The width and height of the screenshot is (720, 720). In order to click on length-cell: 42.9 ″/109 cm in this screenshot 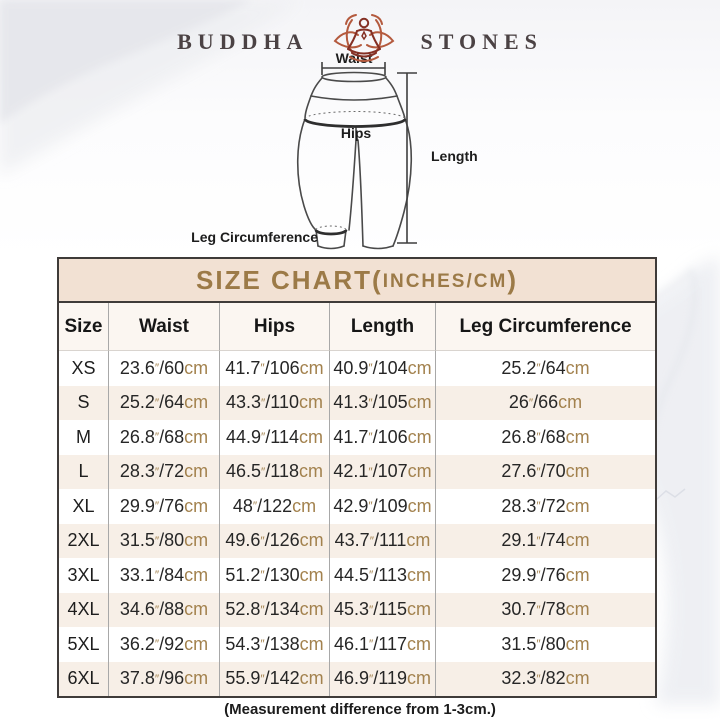, I will do `click(383, 506)`.